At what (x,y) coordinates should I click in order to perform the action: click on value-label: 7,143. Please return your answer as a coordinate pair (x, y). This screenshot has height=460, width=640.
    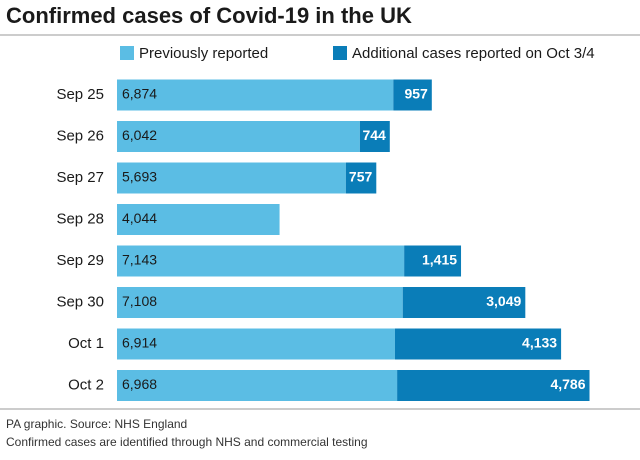
    Looking at the image, I should click on (139, 260).